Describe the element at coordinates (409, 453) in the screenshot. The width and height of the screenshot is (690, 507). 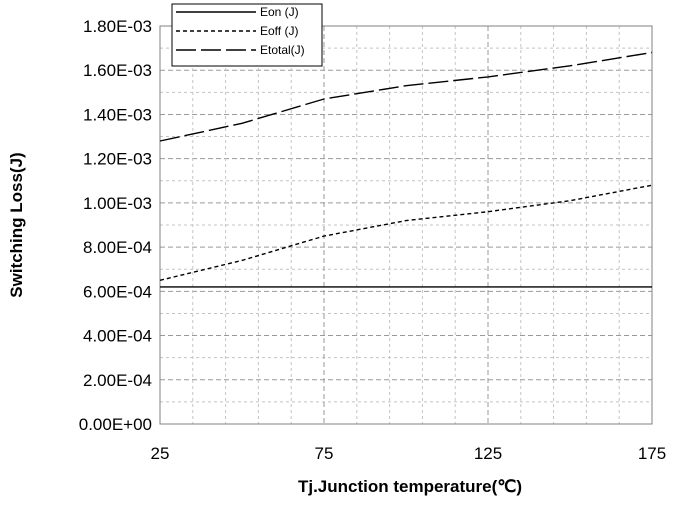
I see `x-tick-labels: 25 75 125 175` at that location.